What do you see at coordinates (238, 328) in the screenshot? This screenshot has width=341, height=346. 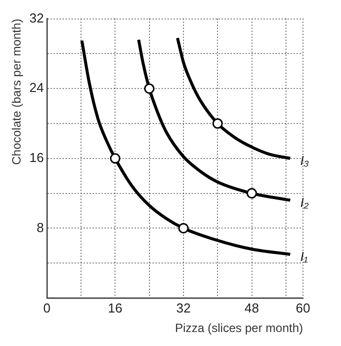 I see `x-axis-title: Pizza (slices per month)` at bounding box center [238, 328].